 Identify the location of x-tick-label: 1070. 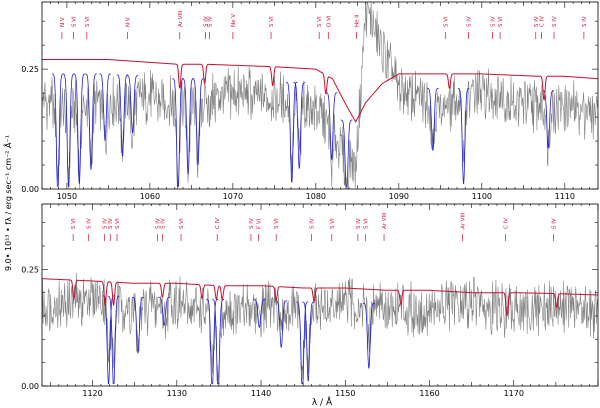
(233, 196).